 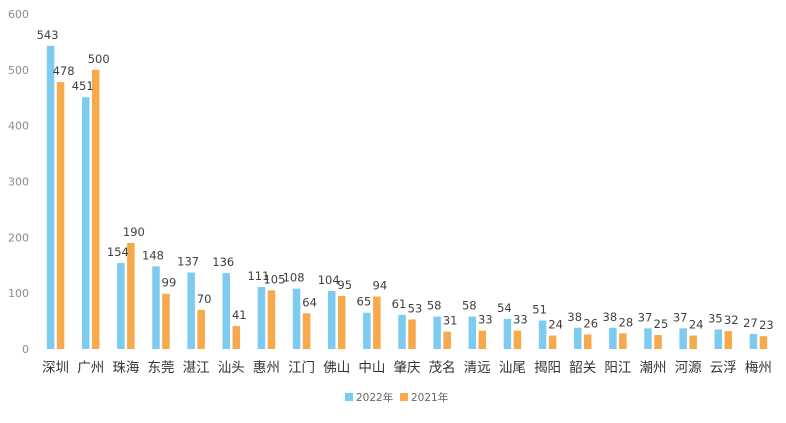 What do you see at coordinates (477, 368) in the screenshot?
I see `x-category-label: 清远` at bounding box center [477, 368].